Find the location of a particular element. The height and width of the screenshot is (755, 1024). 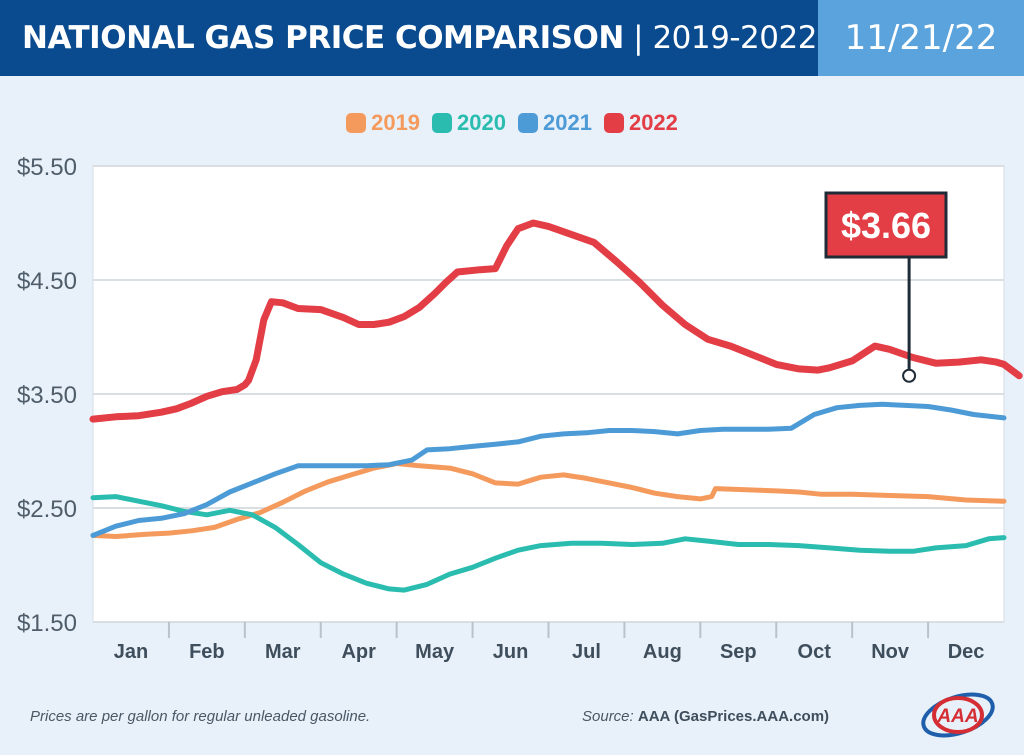

legend-item-2019: 2019 is located at coordinates (383, 122).